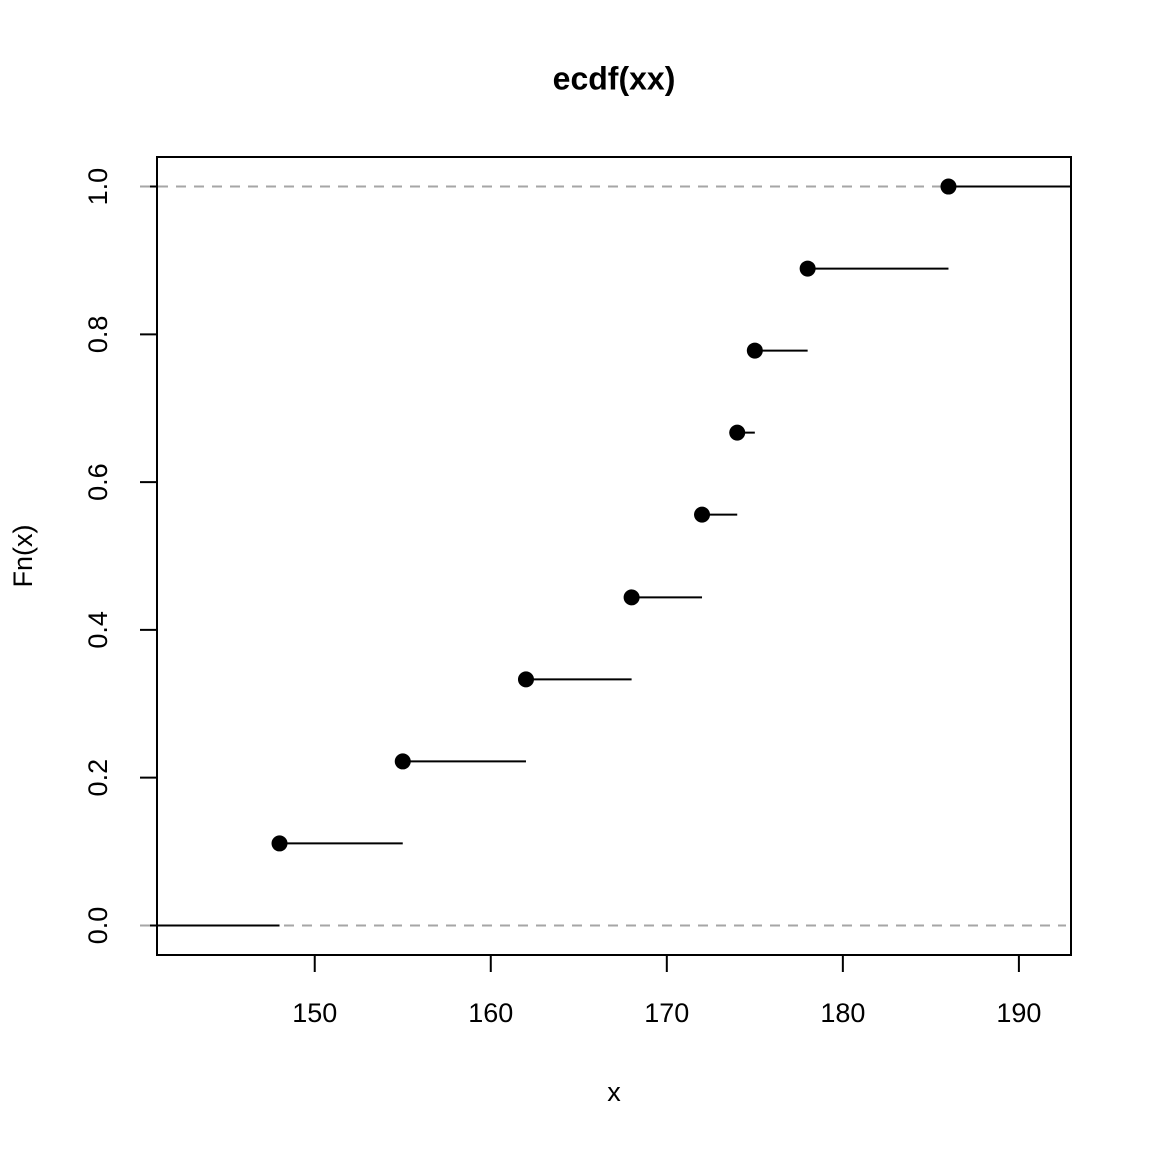 The width and height of the screenshot is (1152, 1152). Describe the element at coordinates (1018, 1013) in the screenshot. I see `x-tick-label: 190` at that location.